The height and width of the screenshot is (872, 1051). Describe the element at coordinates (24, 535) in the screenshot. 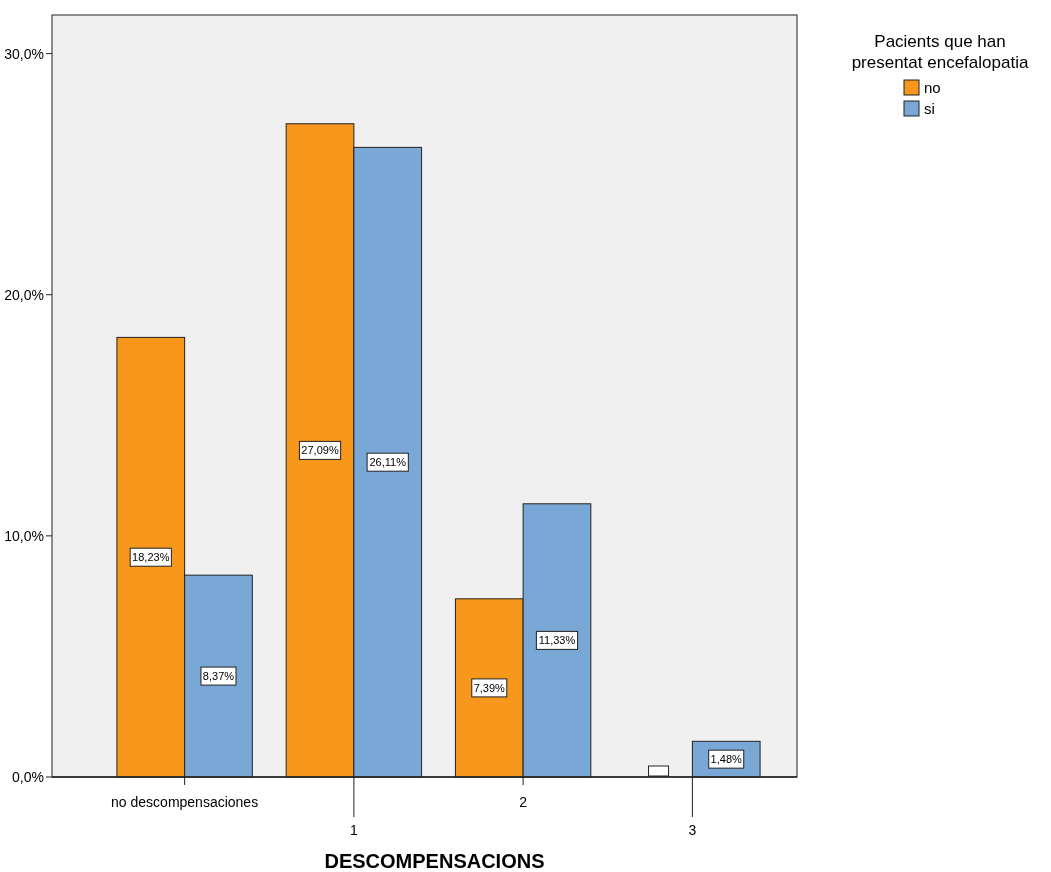

I see `y-tick-label: 10,0%` at that location.